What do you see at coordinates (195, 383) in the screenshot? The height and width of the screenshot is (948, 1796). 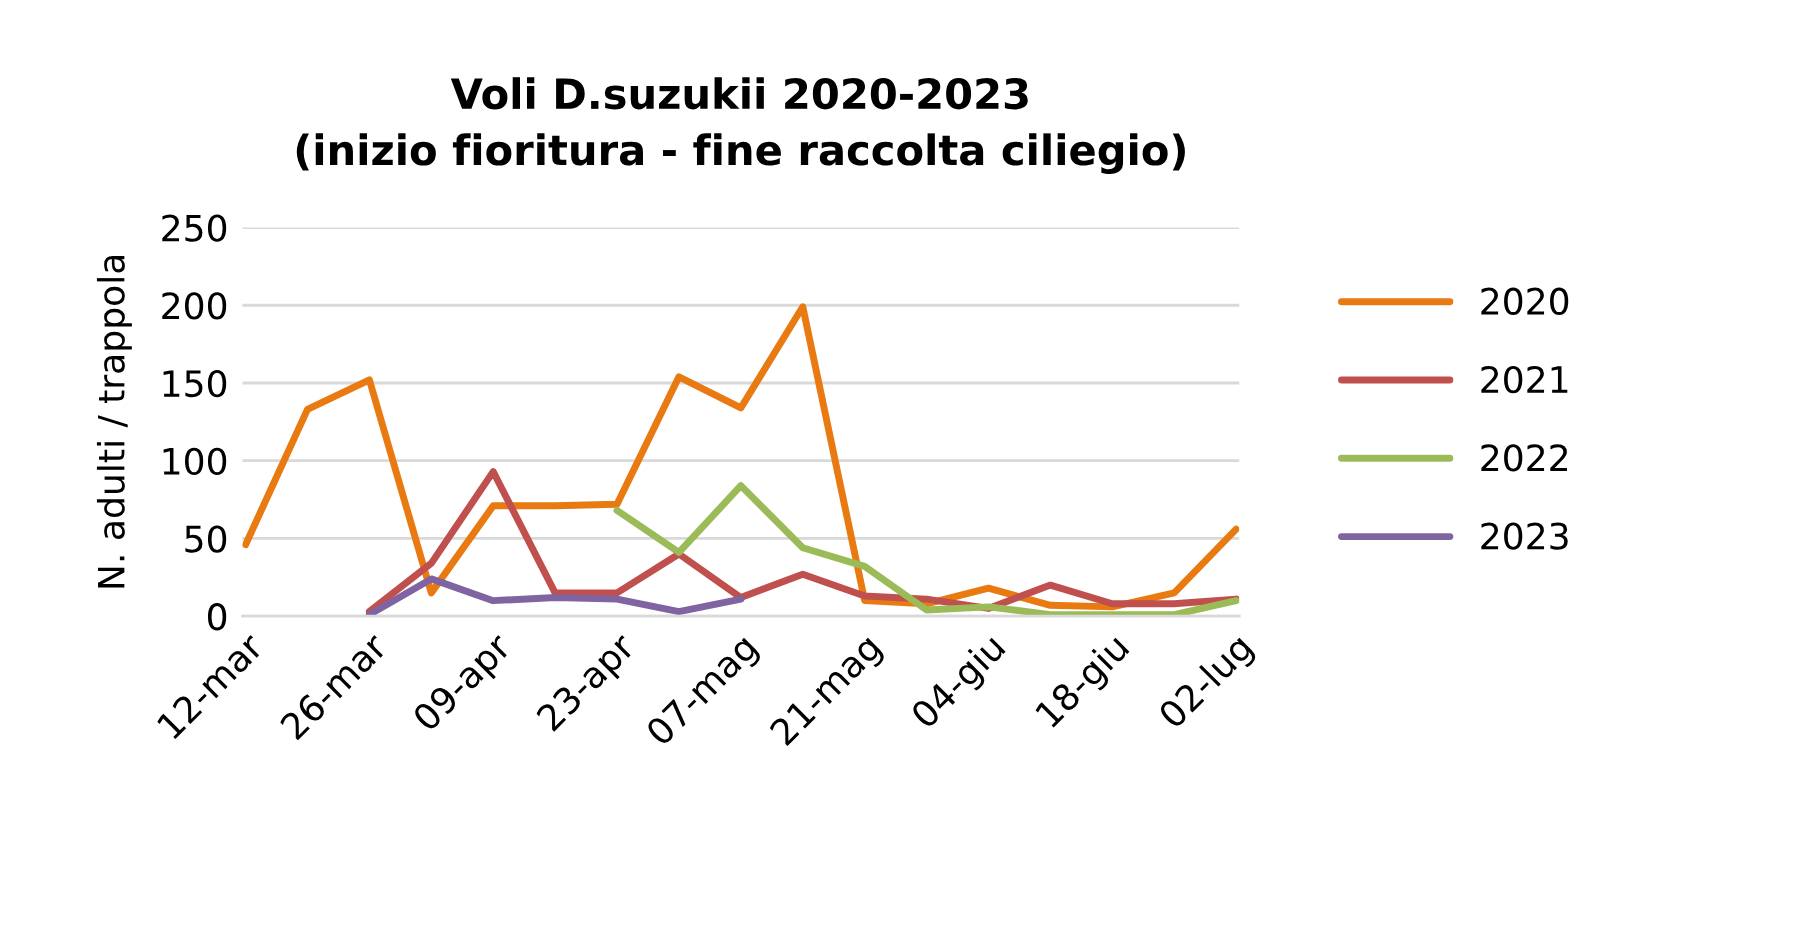 I see `y-tick-label: 150` at bounding box center [195, 383].